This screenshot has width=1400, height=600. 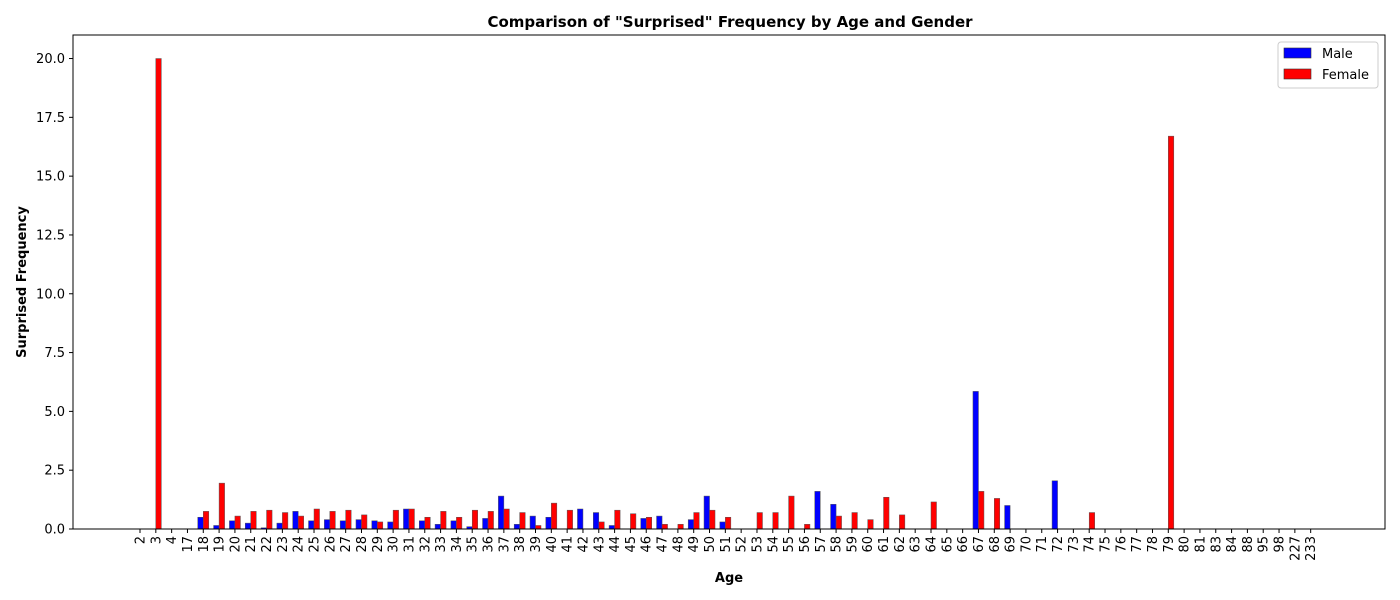 I want to click on x-tick-label: 73, so click(x=1074, y=544).